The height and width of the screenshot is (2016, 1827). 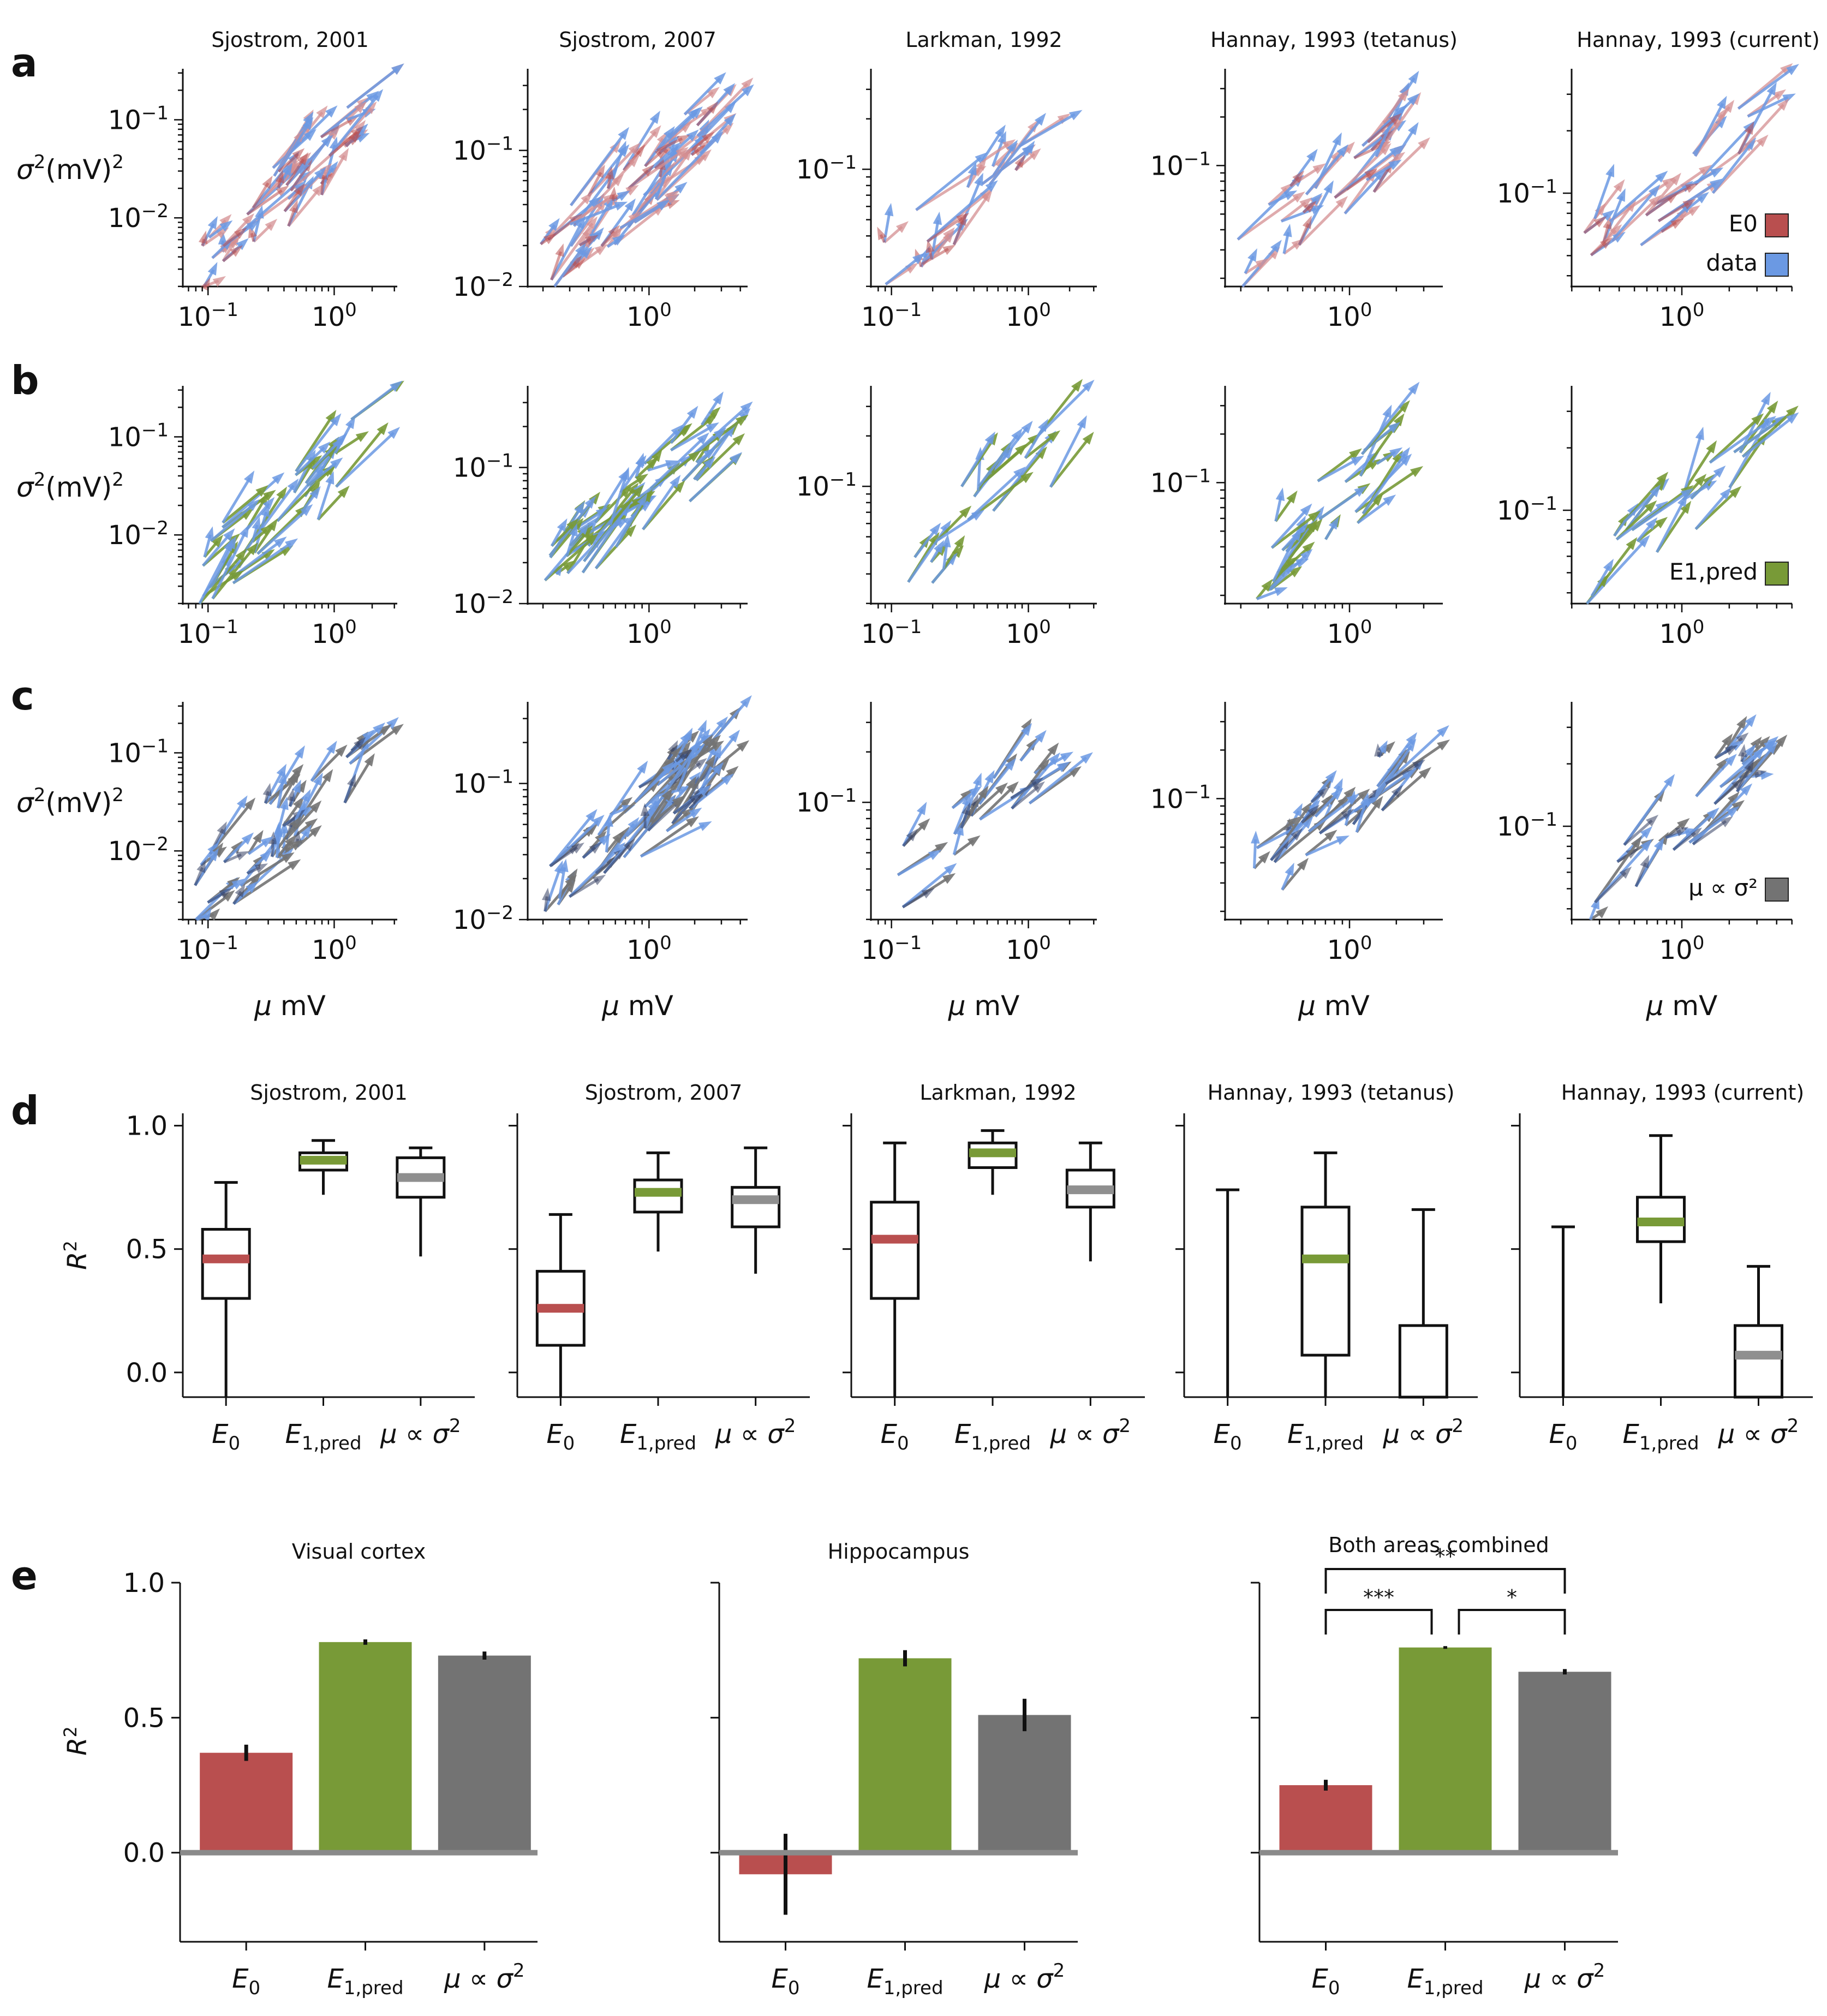 What do you see at coordinates (1438, 1545) in the screenshot?
I see `bar-title-2: Both areas combined` at bounding box center [1438, 1545].